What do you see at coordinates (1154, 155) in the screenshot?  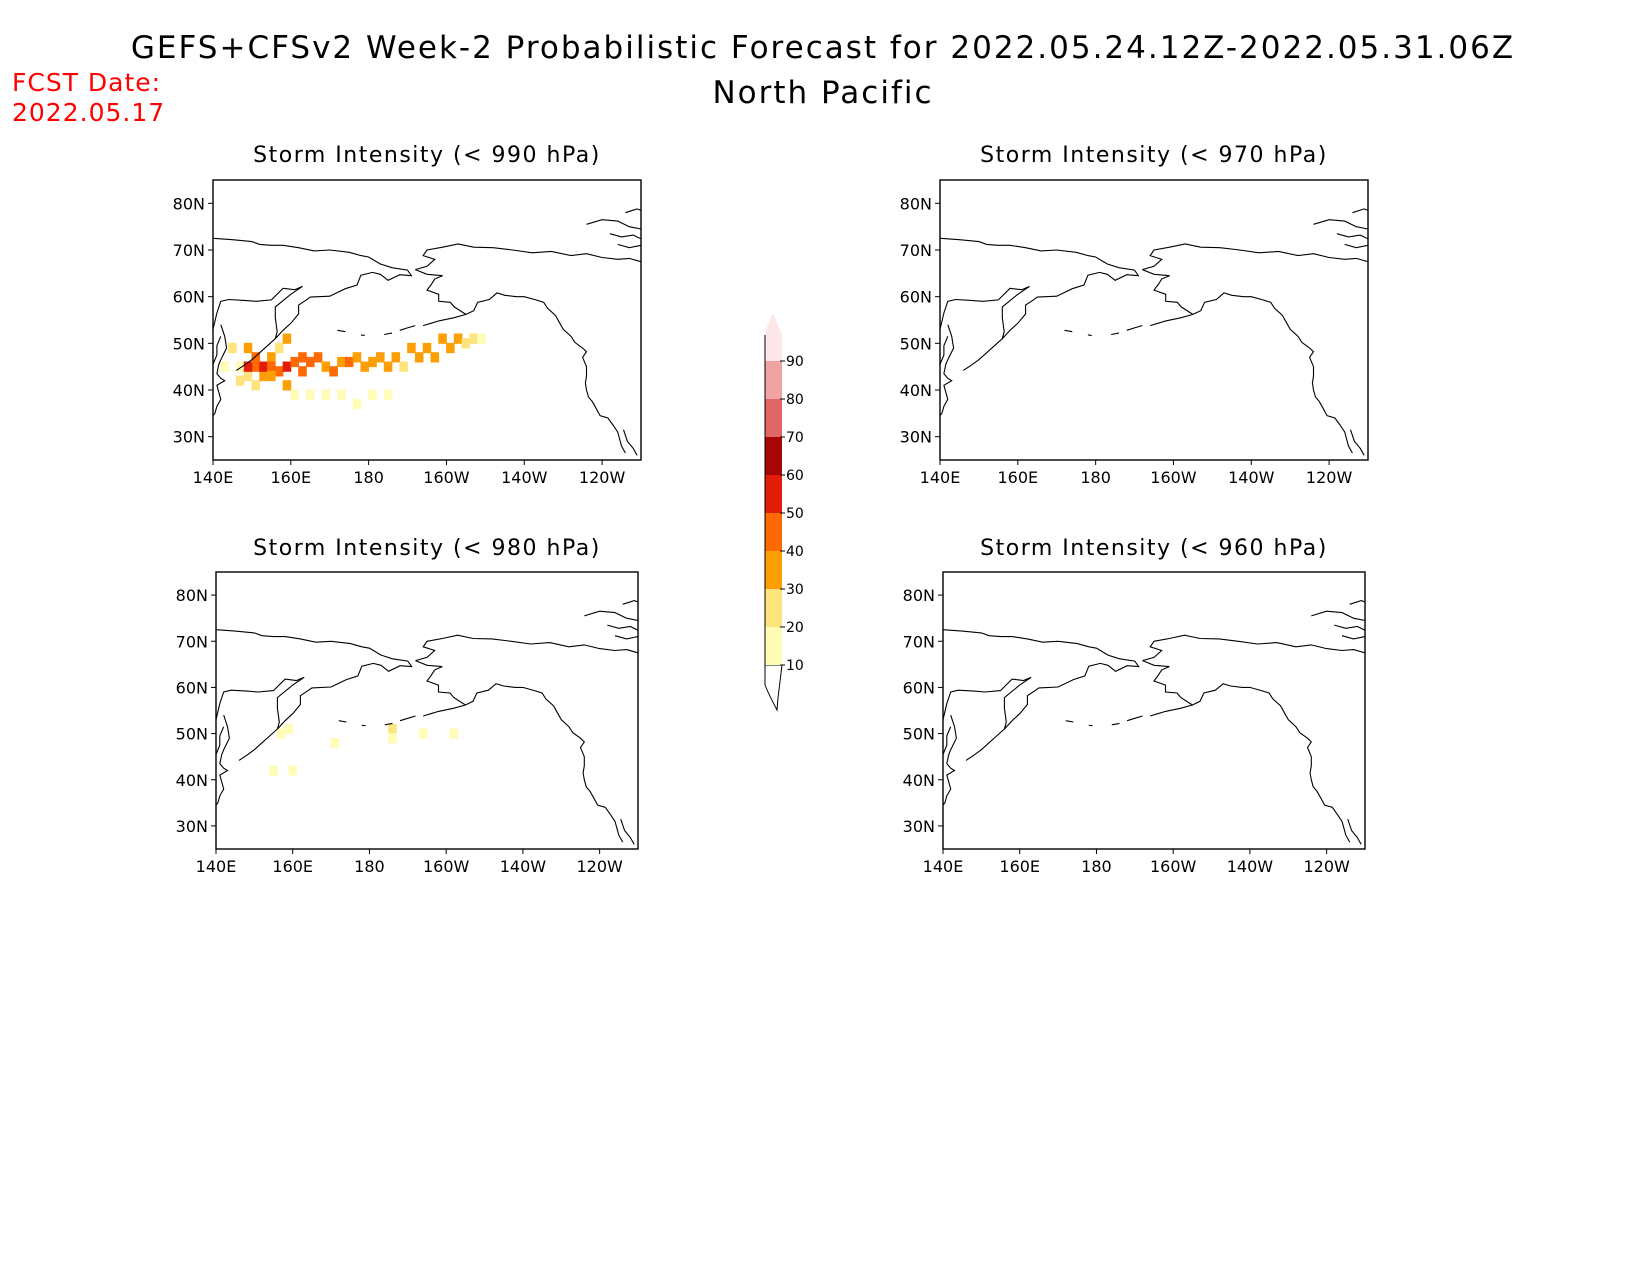 I see `panel-title-970: Storm Intensity (< 970 hPa)` at bounding box center [1154, 155].